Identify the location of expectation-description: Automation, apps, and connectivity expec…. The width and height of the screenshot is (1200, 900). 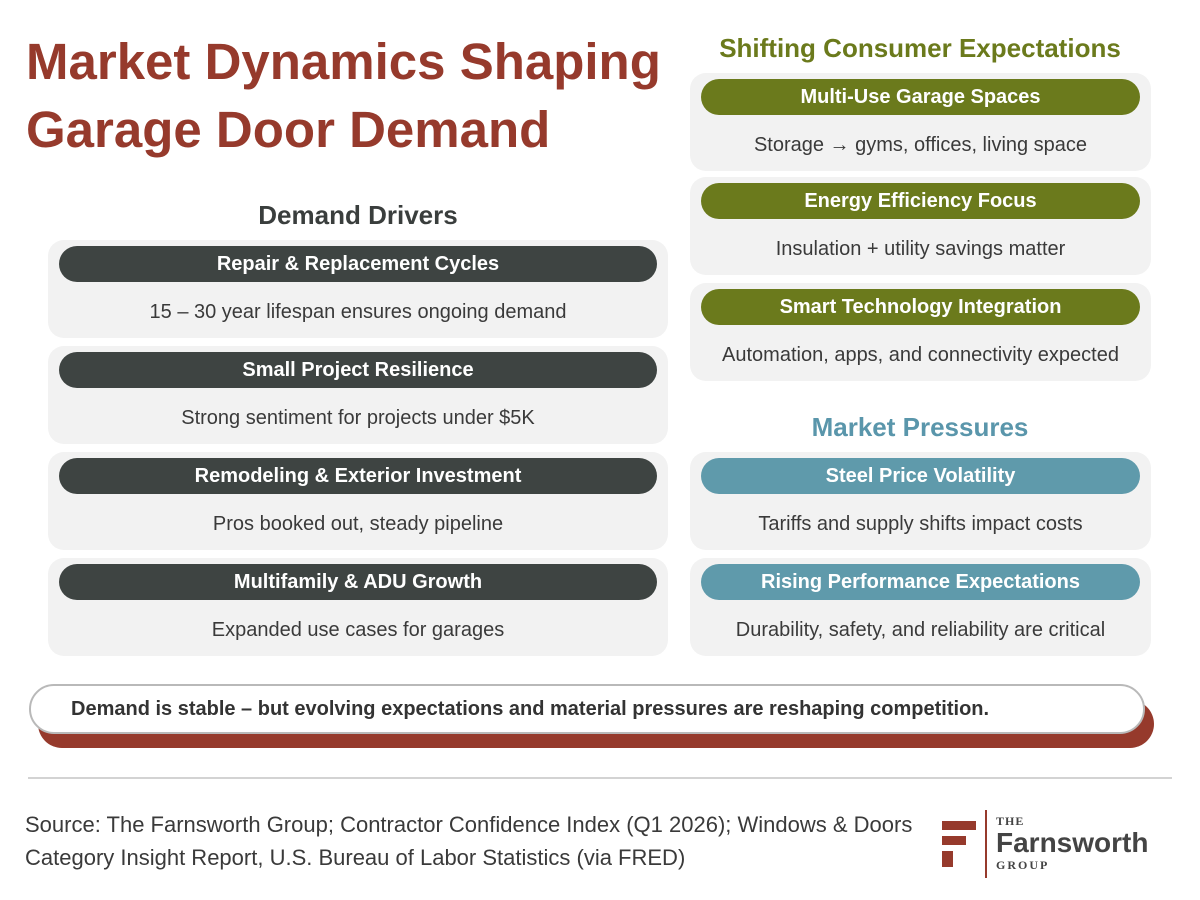
(920, 354).